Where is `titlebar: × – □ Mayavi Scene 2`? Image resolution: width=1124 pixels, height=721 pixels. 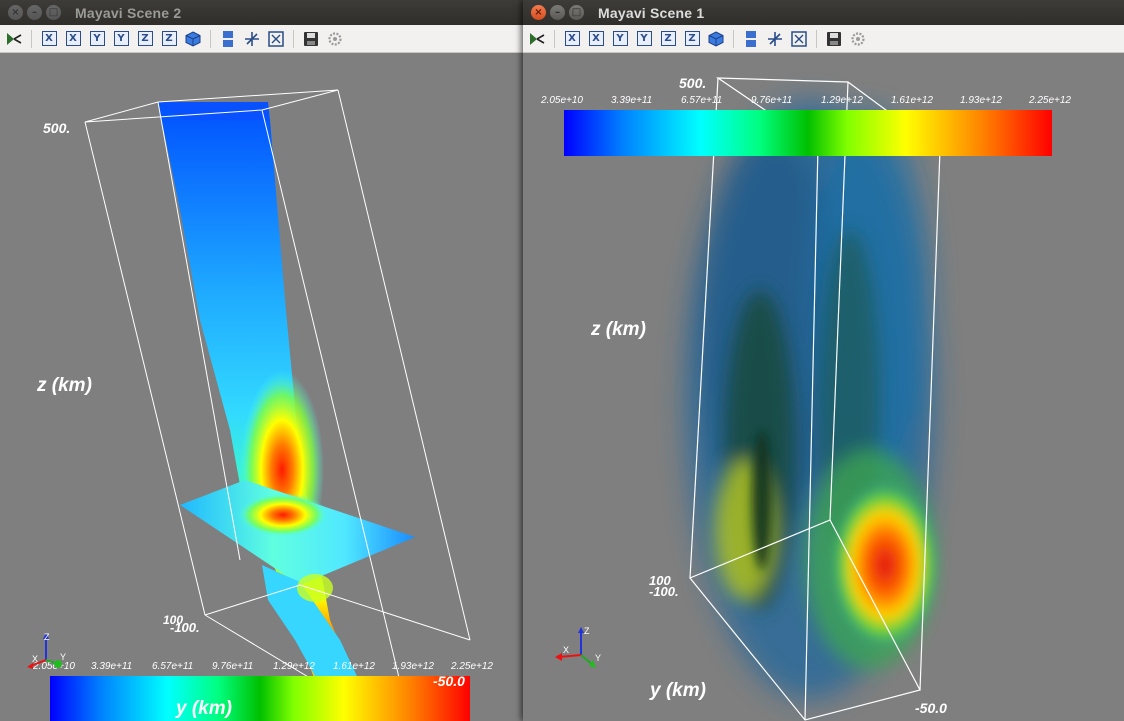 titlebar: × – □ Mayavi Scene 2 is located at coordinates (261, 12).